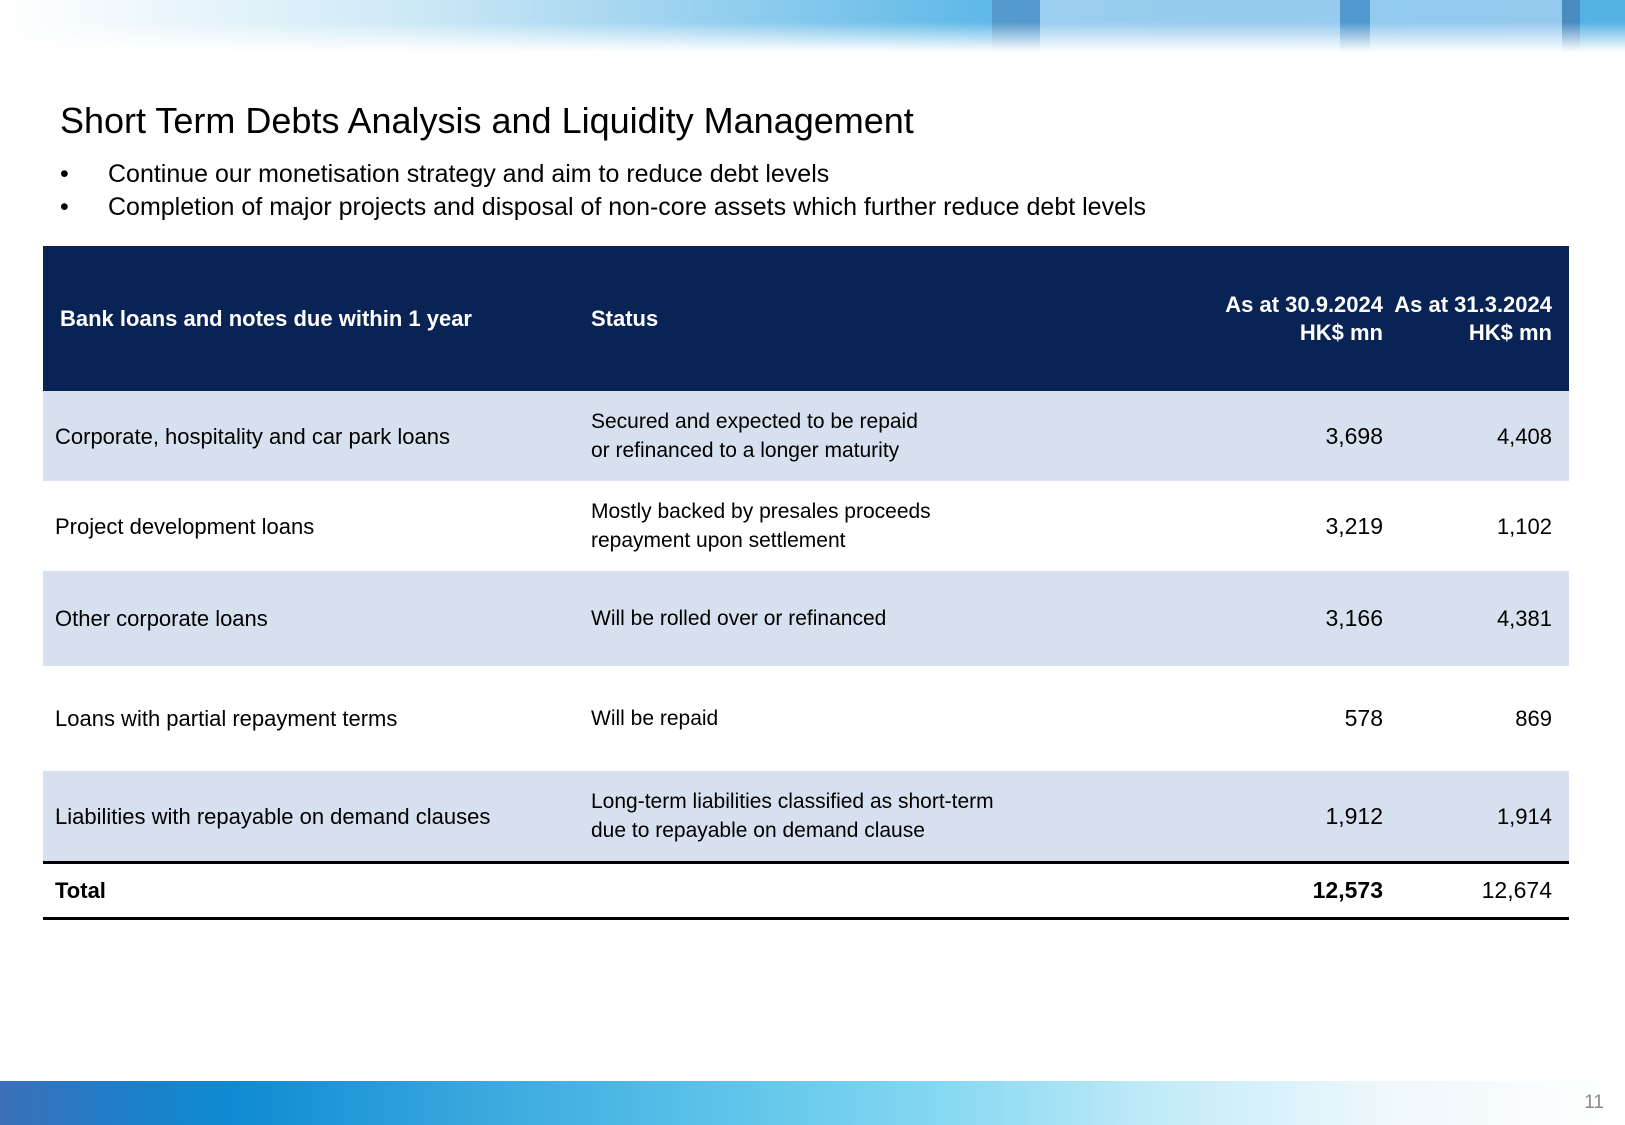 The width and height of the screenshot is (1625, 1125). Describe the element at coordinates (1264, 318) in the screenshot. I see `header-as-at-30-9-2024: As at 30.9.2024 HK$ mn` at that location.